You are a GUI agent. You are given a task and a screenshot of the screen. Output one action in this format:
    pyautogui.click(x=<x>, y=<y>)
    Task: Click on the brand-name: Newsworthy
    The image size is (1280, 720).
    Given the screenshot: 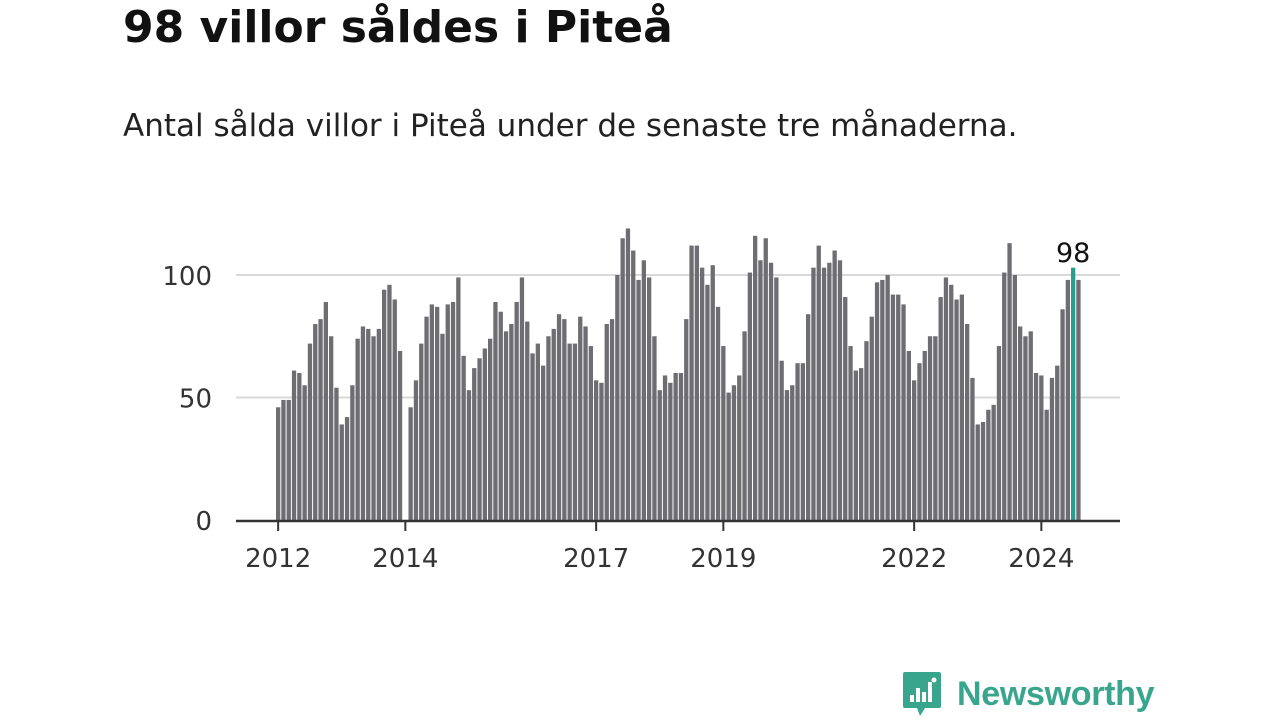 What is the action you would take?
    pyautogui.click(x=1056, y=693)
    